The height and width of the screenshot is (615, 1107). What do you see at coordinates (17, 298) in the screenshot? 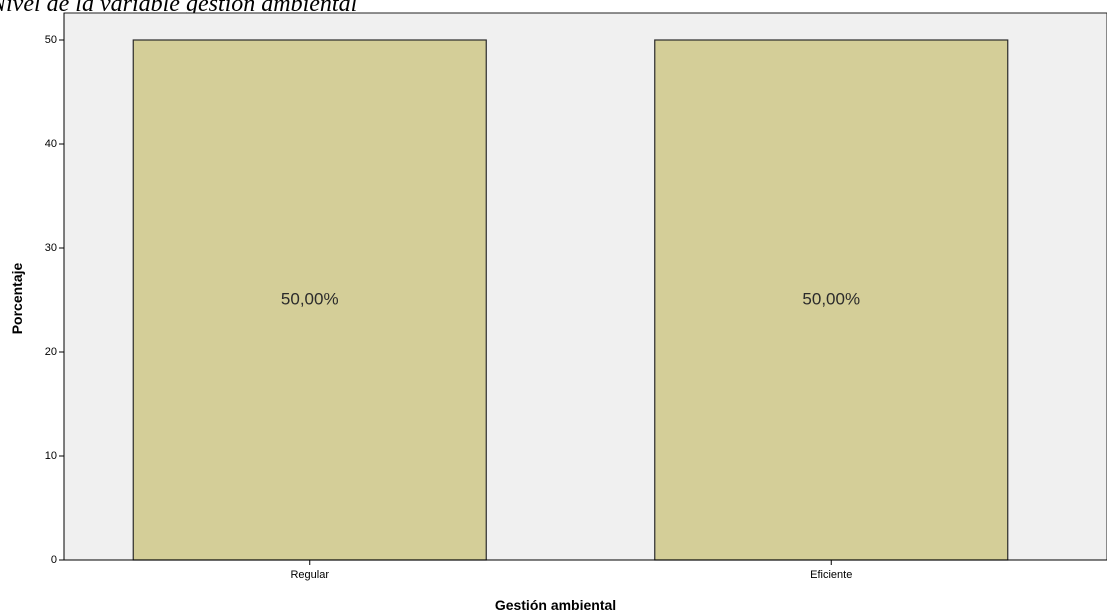
I see `y-axis-title: Porcentaje` at bounding box center [17, 298].